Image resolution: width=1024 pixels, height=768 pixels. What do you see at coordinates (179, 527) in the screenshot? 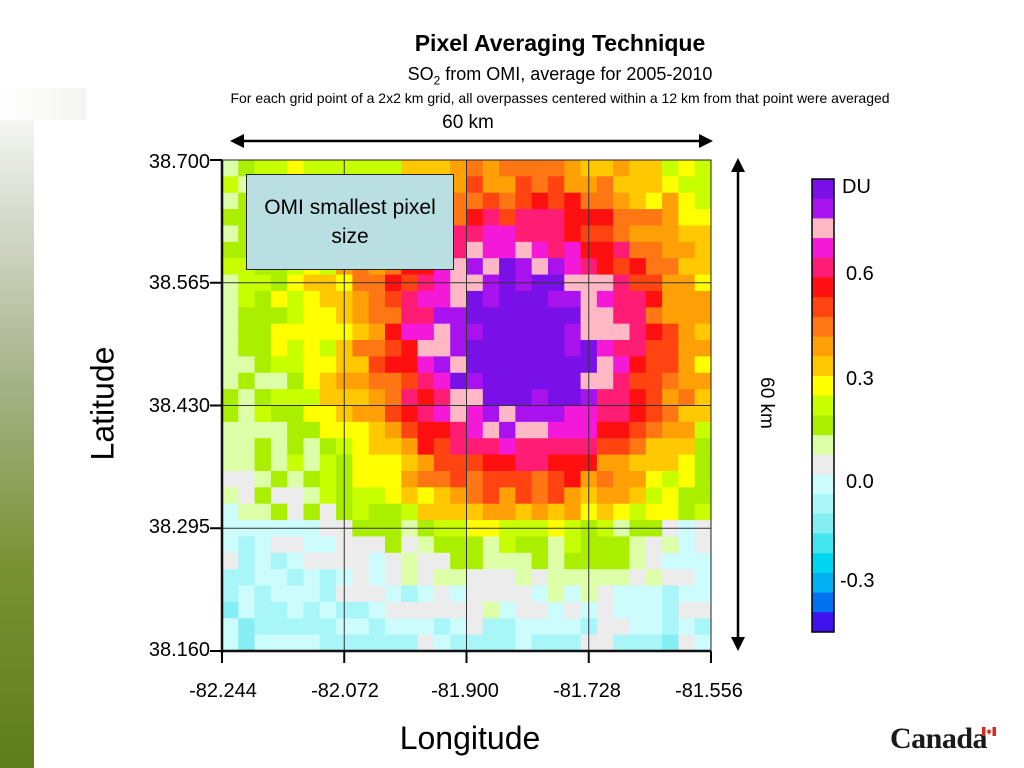
I see `y-tick-label: 38.295` at bounding box center [179, 527].